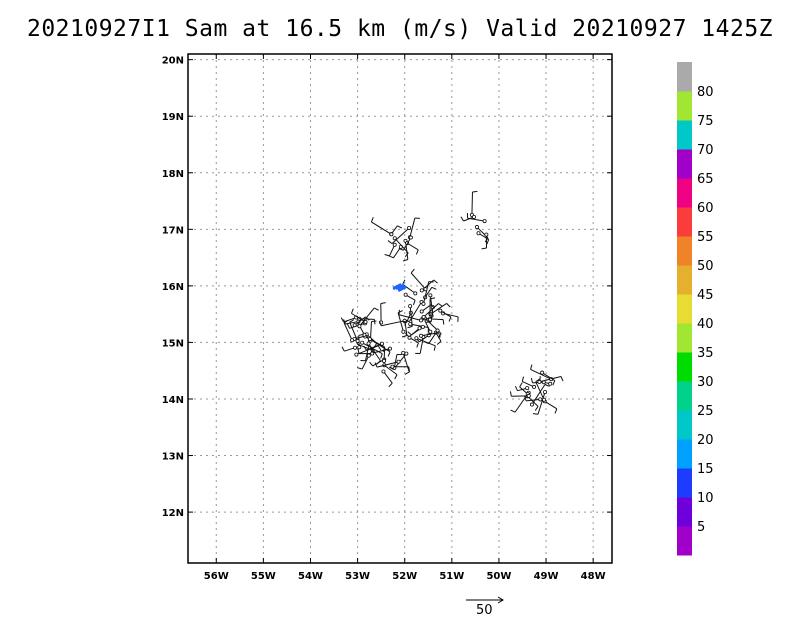 This screenshot has width=800, height=618. Describe the element at coordinates (173, 343) in the screenshot. I see `tick-label-lat: 15N` at that location.